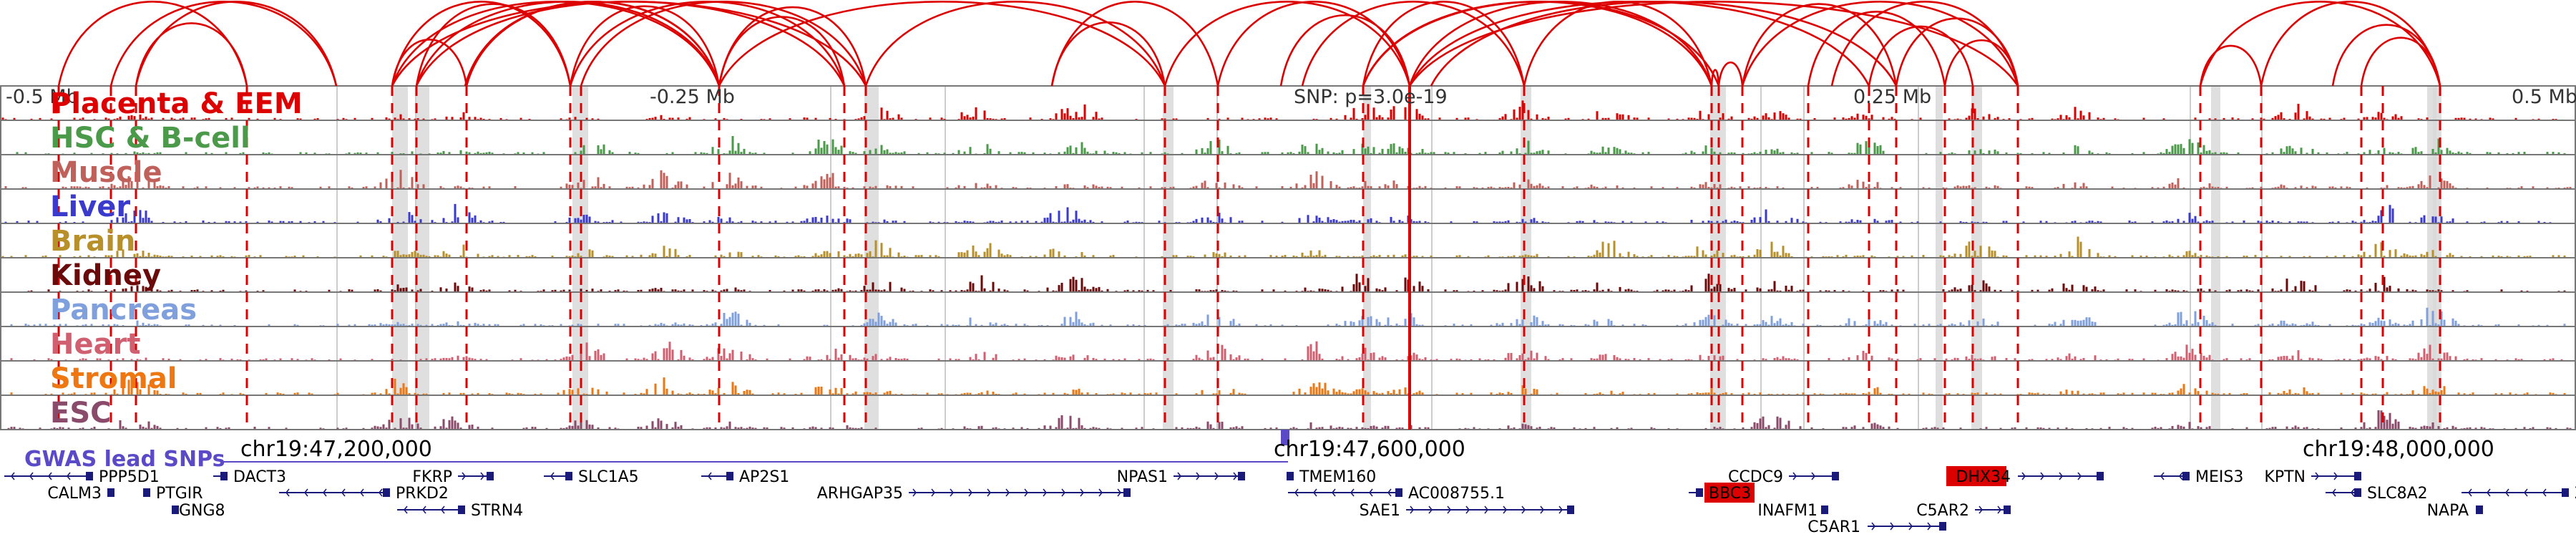 This screenshot has height=537, width=2576. What do you see at coordinates (2219, 477) in the screenshot?
I see `gene-label: MEIS3` at bounding box center [2219, 477].